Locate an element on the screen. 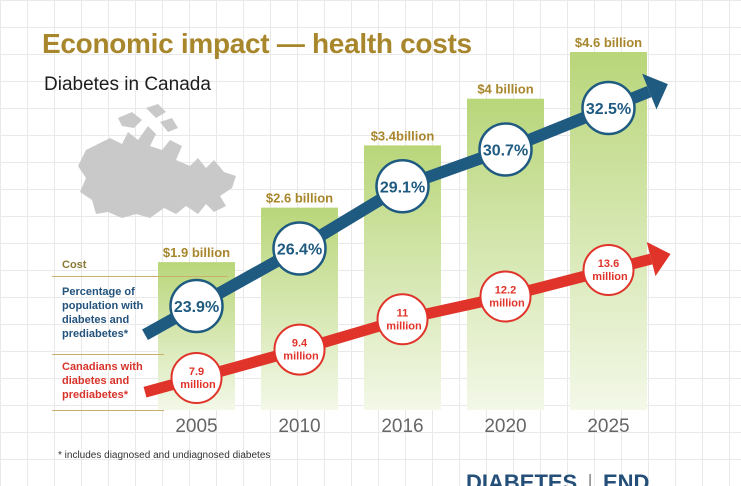 The image size is (741, 486). legend-cost: Cost is located at coordinates (74, 265).